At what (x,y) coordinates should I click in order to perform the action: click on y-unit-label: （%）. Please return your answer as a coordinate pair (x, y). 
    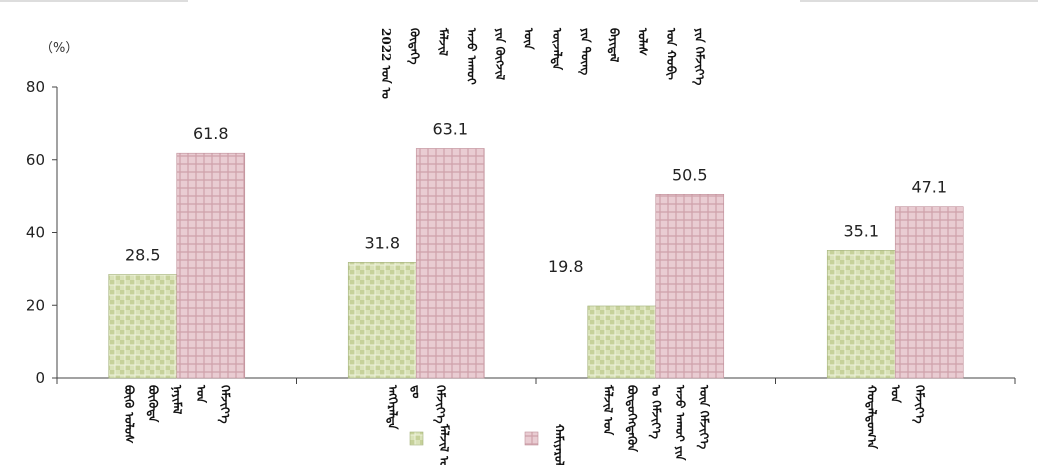
    Looking at the image, I should click on (59, 48).